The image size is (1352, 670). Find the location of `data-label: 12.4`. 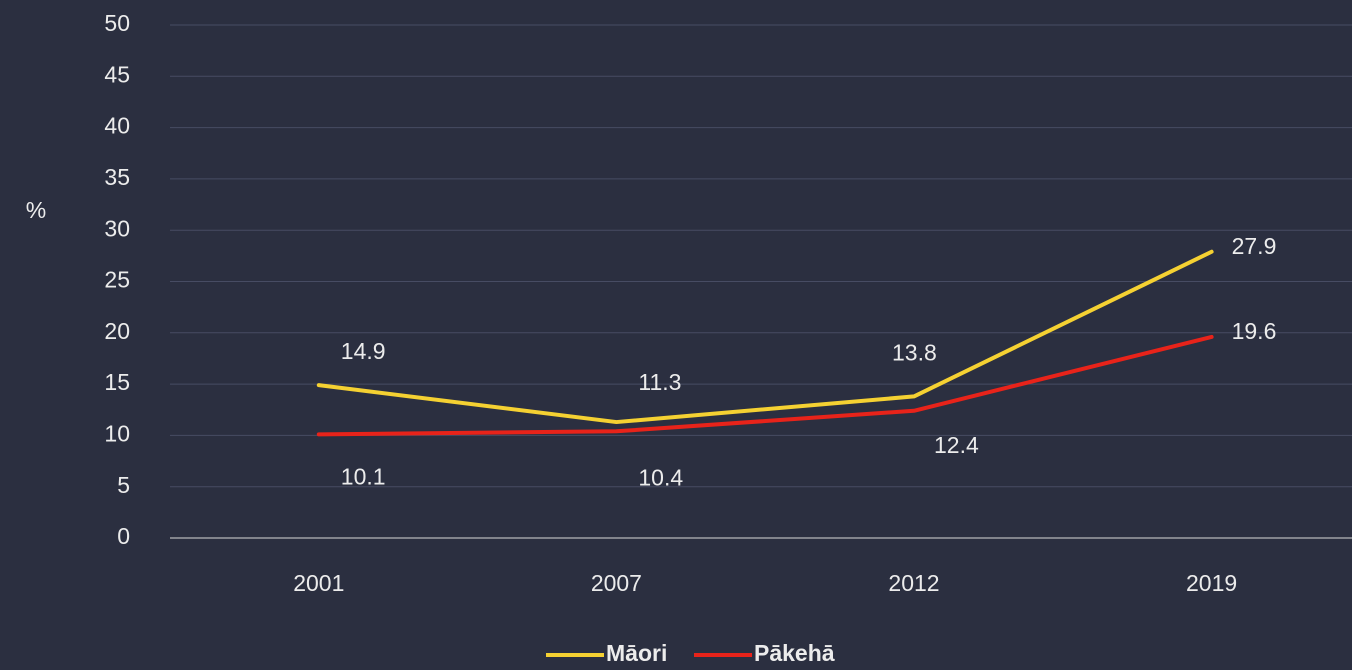

data-label: 12.4 is located at coordinates (956, 445).